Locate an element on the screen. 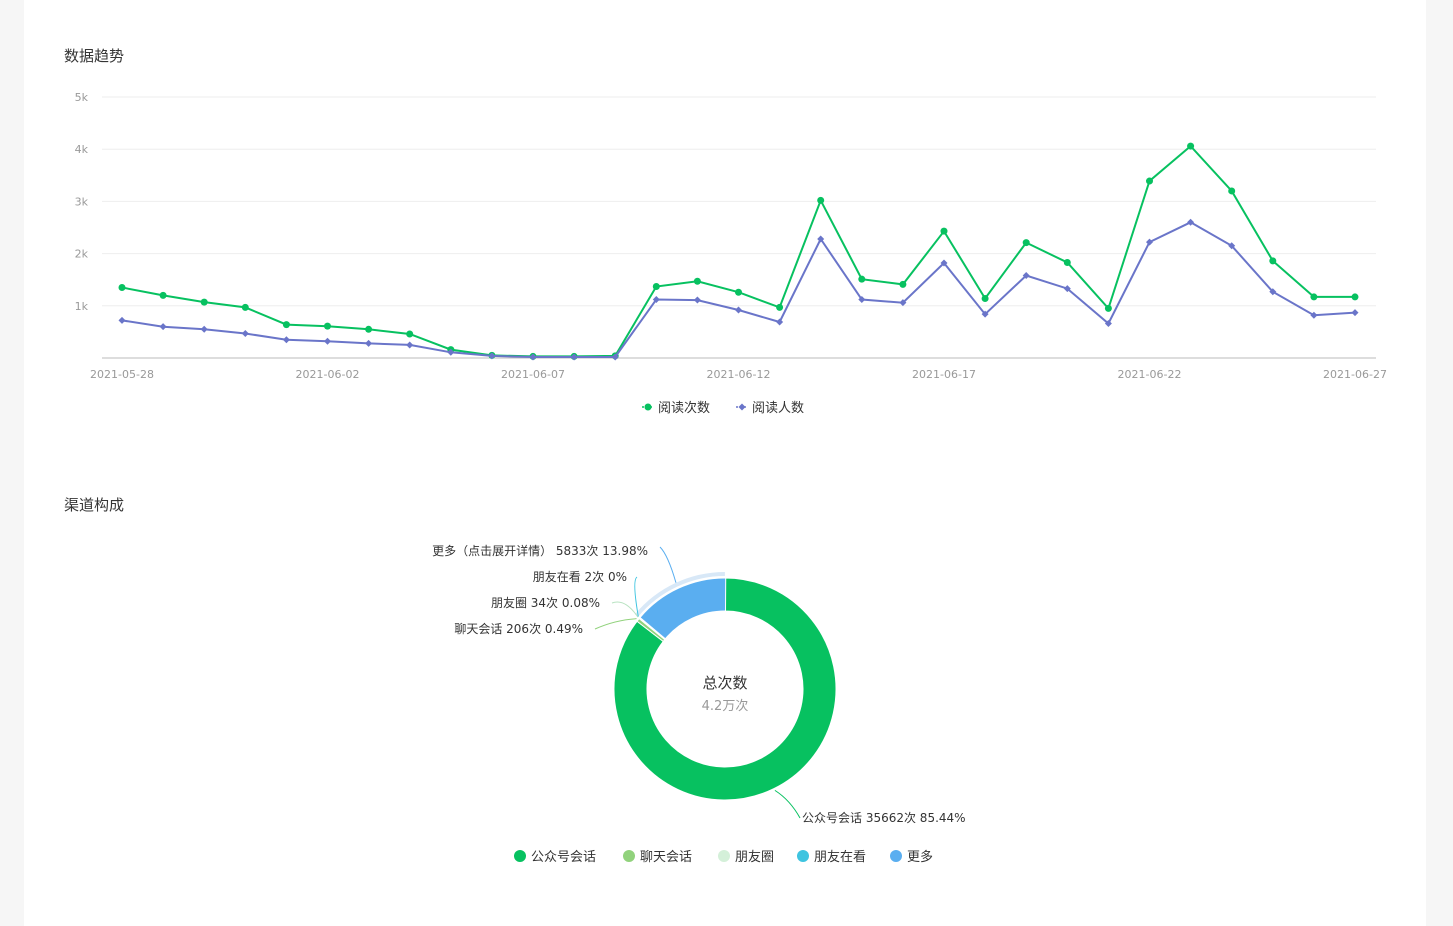 The image size is (1453, 926). legend-label: 阅读次数 is located at coordinates (684, 408).